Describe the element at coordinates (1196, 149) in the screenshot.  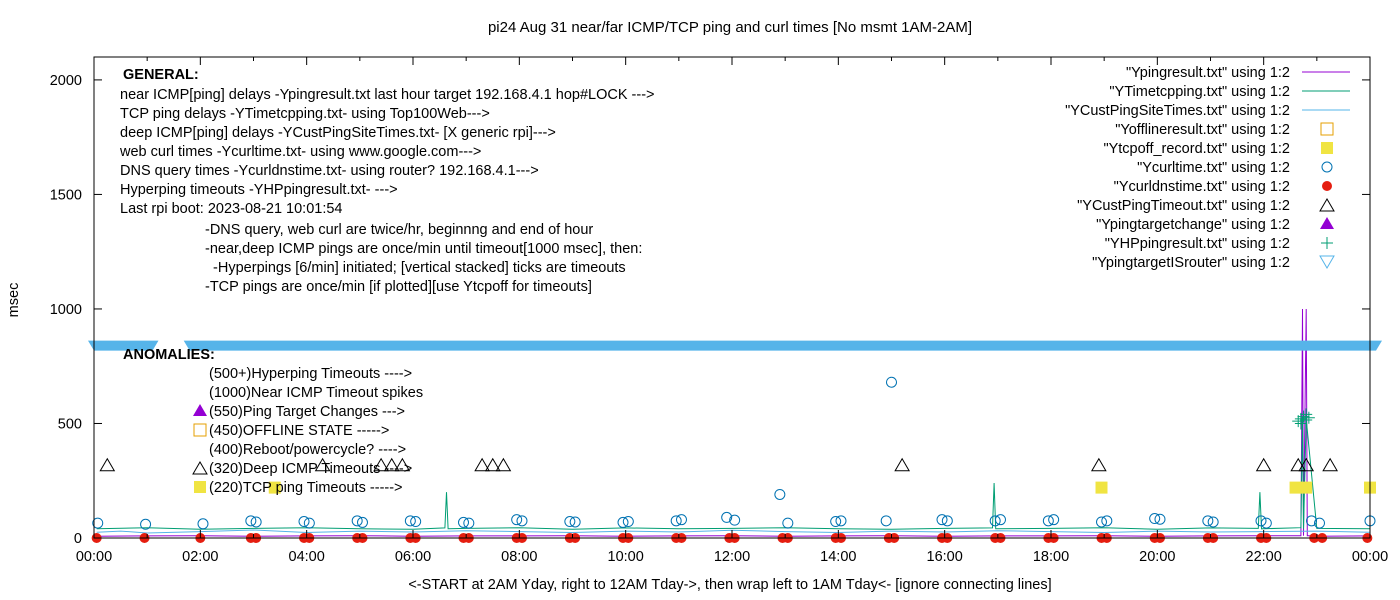
I see `legend-label: "Ytcpoff_record.txt" using 1:2` at that location.